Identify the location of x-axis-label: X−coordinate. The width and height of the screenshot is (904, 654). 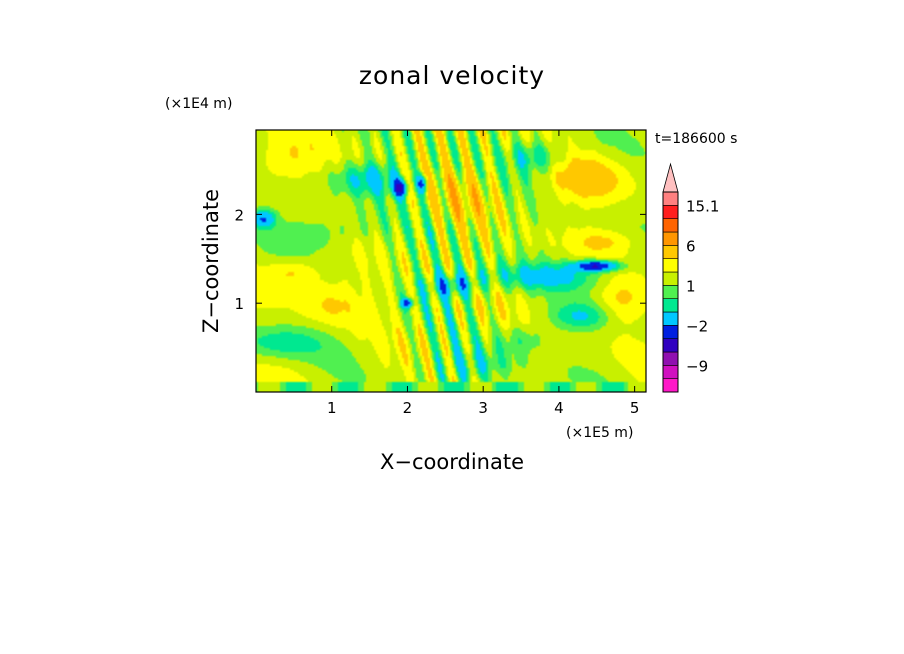
(452, 462).